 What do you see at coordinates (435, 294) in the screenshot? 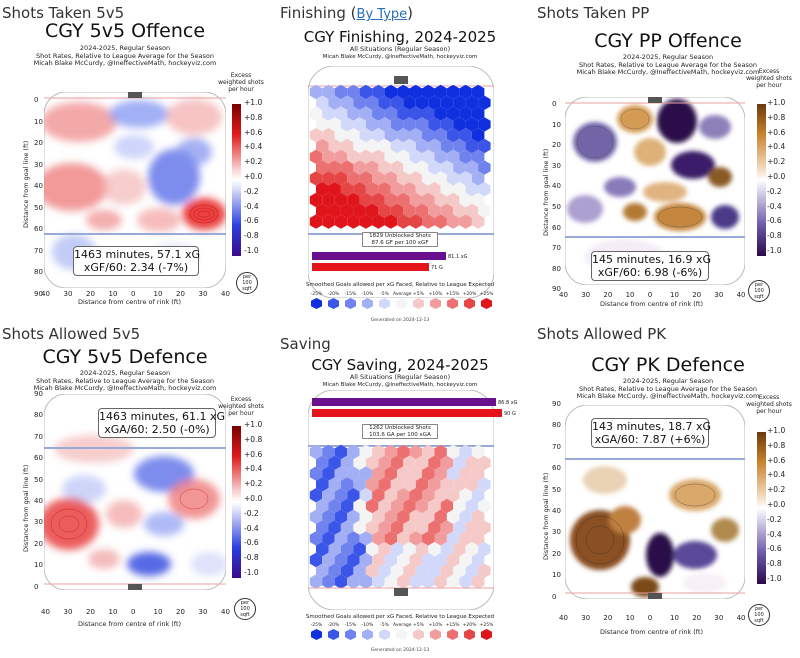
I see `legend-label: +10%` at bounding box center [435, 294].